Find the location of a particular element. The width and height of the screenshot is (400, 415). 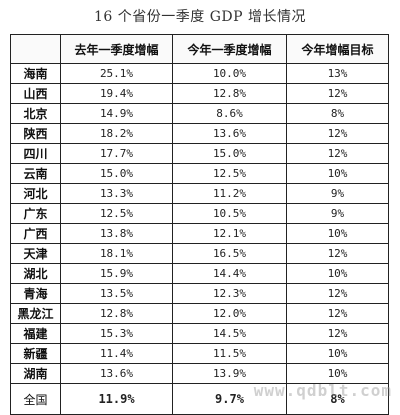

table-row: 云南 15.0% 12.5% 10% is located at coordinates (199, 173).